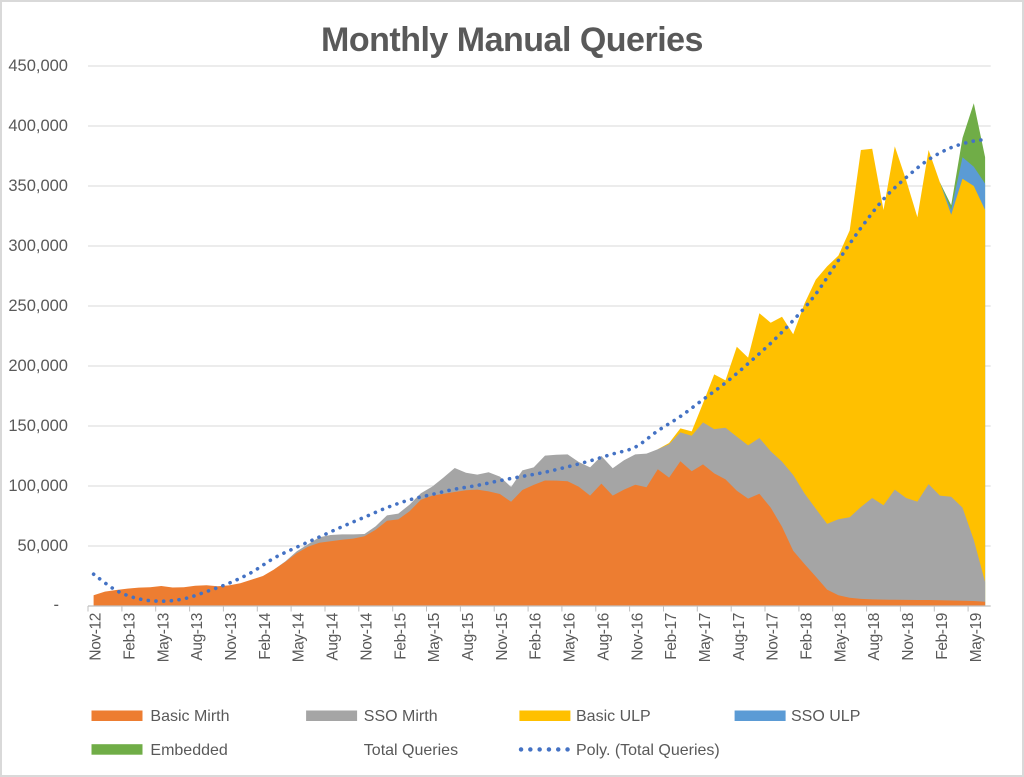  Describe the element at coordinates (512, 40) in the screenshot. I see `svg-text: Monthly Manual Queries` at that location.